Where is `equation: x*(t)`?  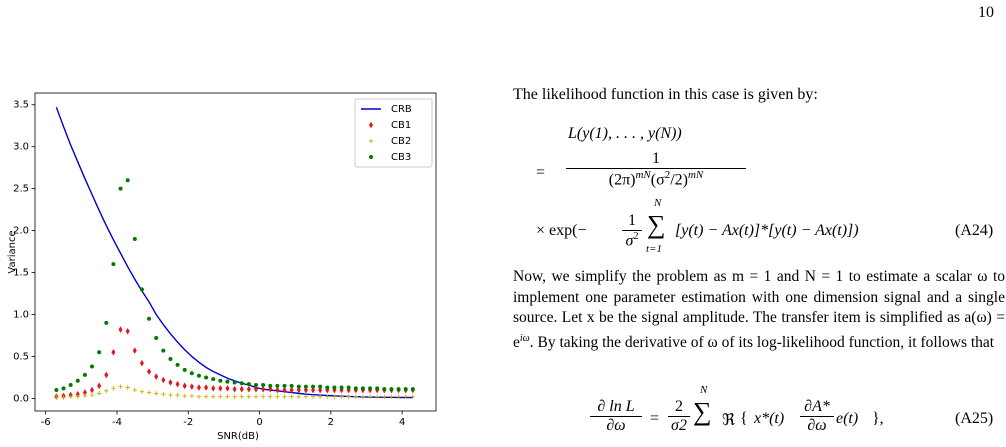
equation: x*(t) is located at coordinates (769, 418).